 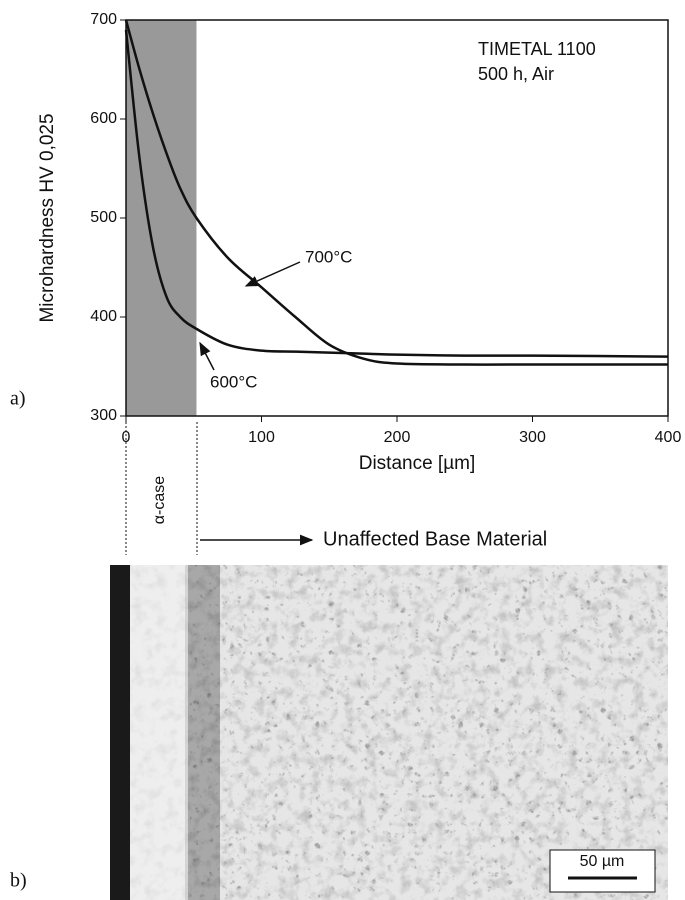 What do you see at coordinates (18, 881) in the screenshot?
I see `panel-label: b)` at bounding box center [18, 881].